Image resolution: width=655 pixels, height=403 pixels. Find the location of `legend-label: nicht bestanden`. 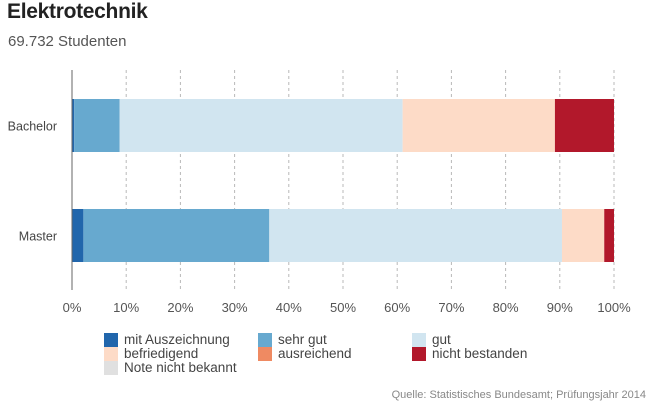

legend-label: nicht bestanden is located at coordinates (480, 353).